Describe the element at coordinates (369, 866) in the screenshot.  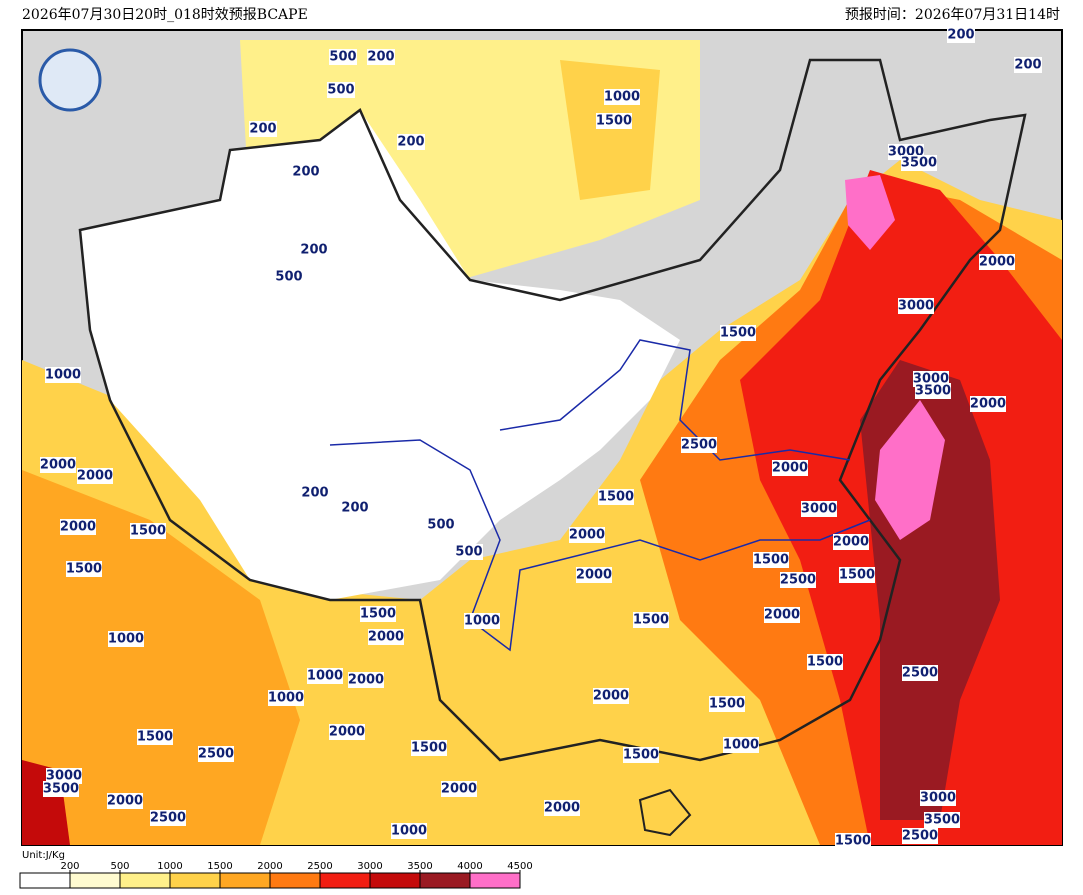
I see `colorbar-tick-label: 3000` at that location.